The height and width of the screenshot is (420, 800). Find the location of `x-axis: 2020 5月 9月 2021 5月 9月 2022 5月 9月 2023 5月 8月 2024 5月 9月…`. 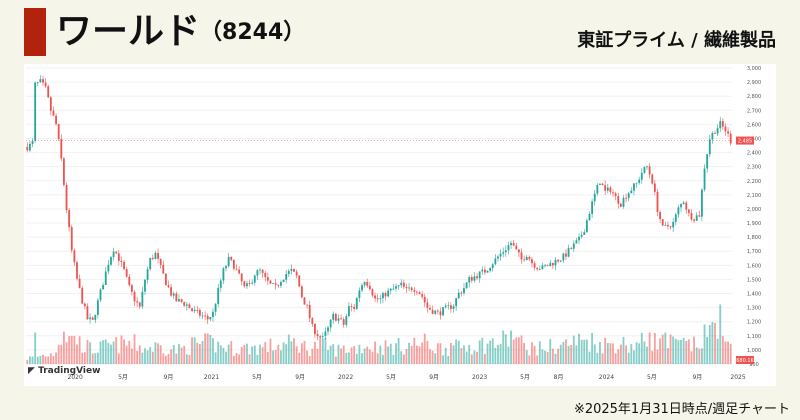

x-axis: 2020 5月 9月 2021 5月 9月 2022 5月 9月 2023 5月 8月 2024 5月 9月… is located at coordinates (407, 377).